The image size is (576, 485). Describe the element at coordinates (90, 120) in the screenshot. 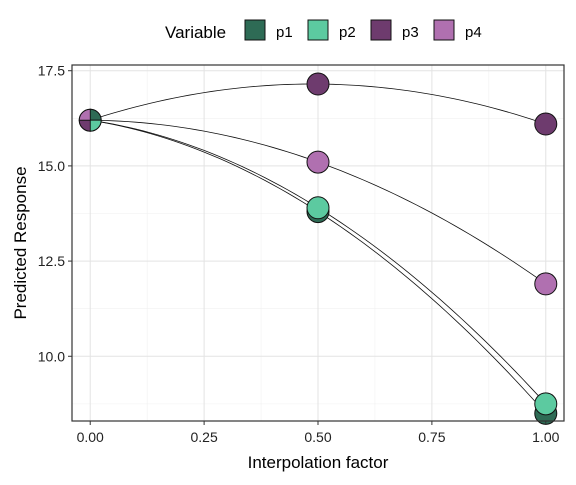

I see `point-outline` at that location.